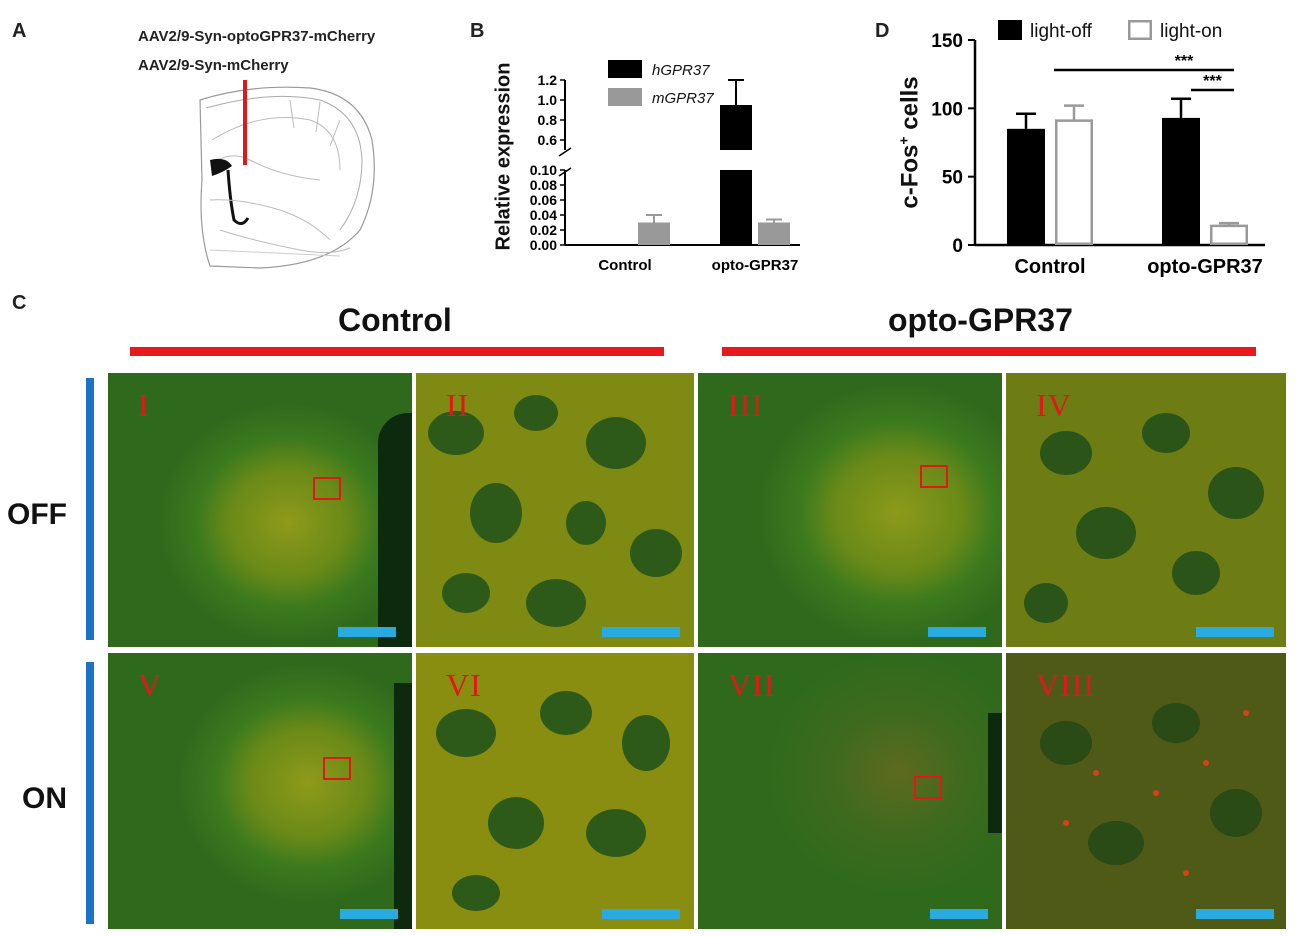 The image size is (1300, 937). What do you see at coordinates (150, 685) in the screenshot?
I see `numeral-5: V` at bounding box center [150, 685].